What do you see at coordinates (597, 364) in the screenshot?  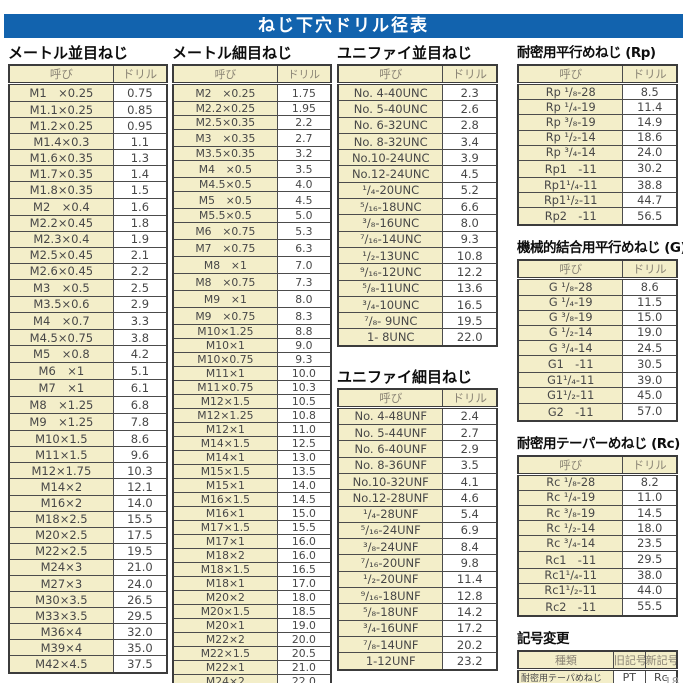 I see `table-row: G1 -11 30.5` at bounding box center [597, 364].